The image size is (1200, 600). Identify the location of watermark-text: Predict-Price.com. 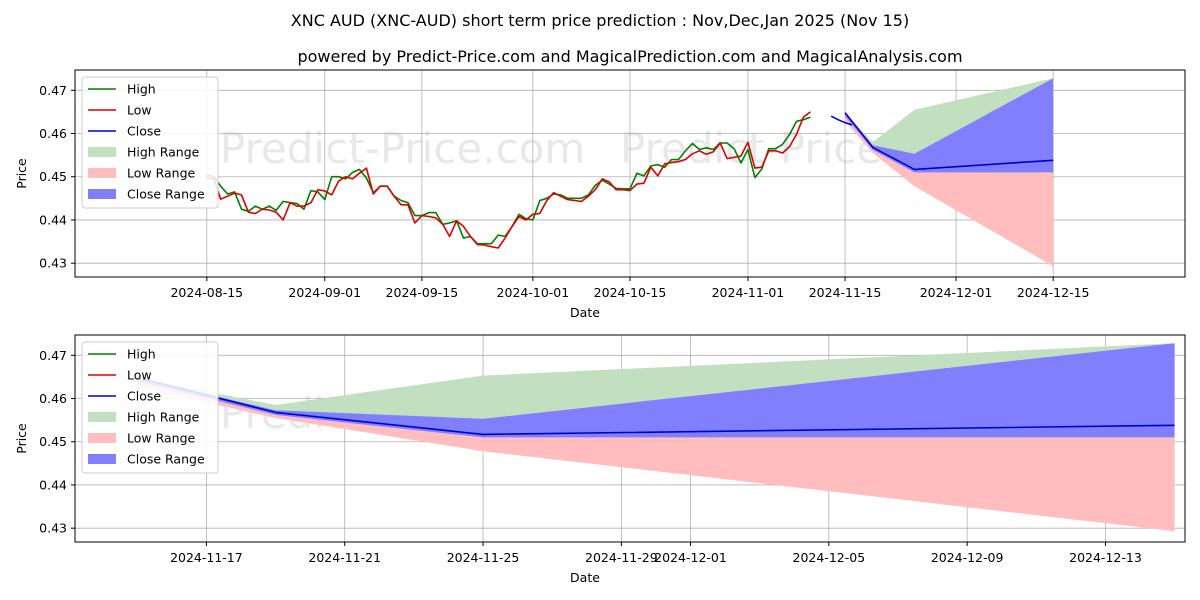
(402, 148).